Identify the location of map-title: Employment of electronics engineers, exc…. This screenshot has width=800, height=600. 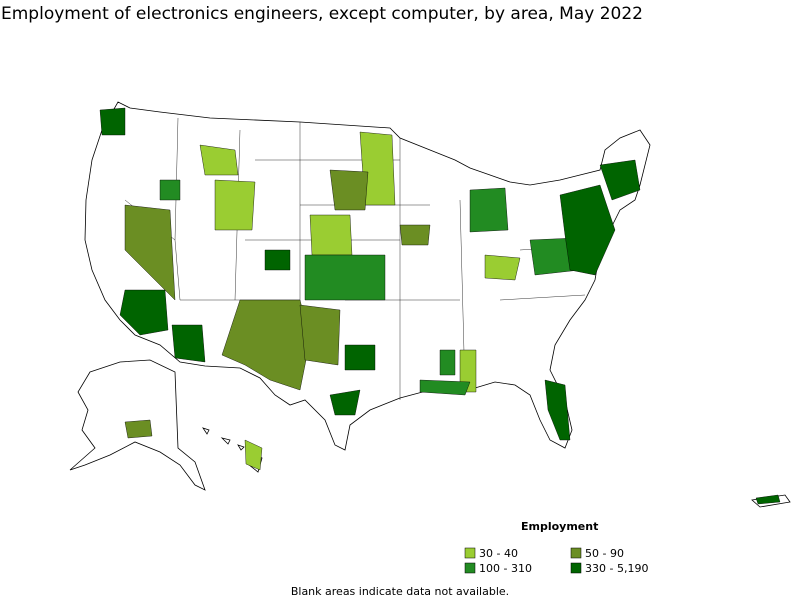
(322, 14).